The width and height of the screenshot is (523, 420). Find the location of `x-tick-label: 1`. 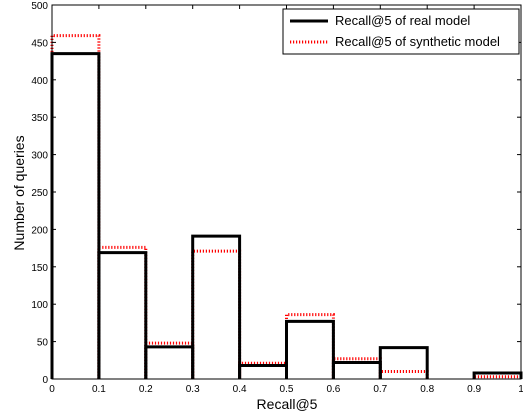

x-tick-label: 1 is located at coordinates (520, 389).